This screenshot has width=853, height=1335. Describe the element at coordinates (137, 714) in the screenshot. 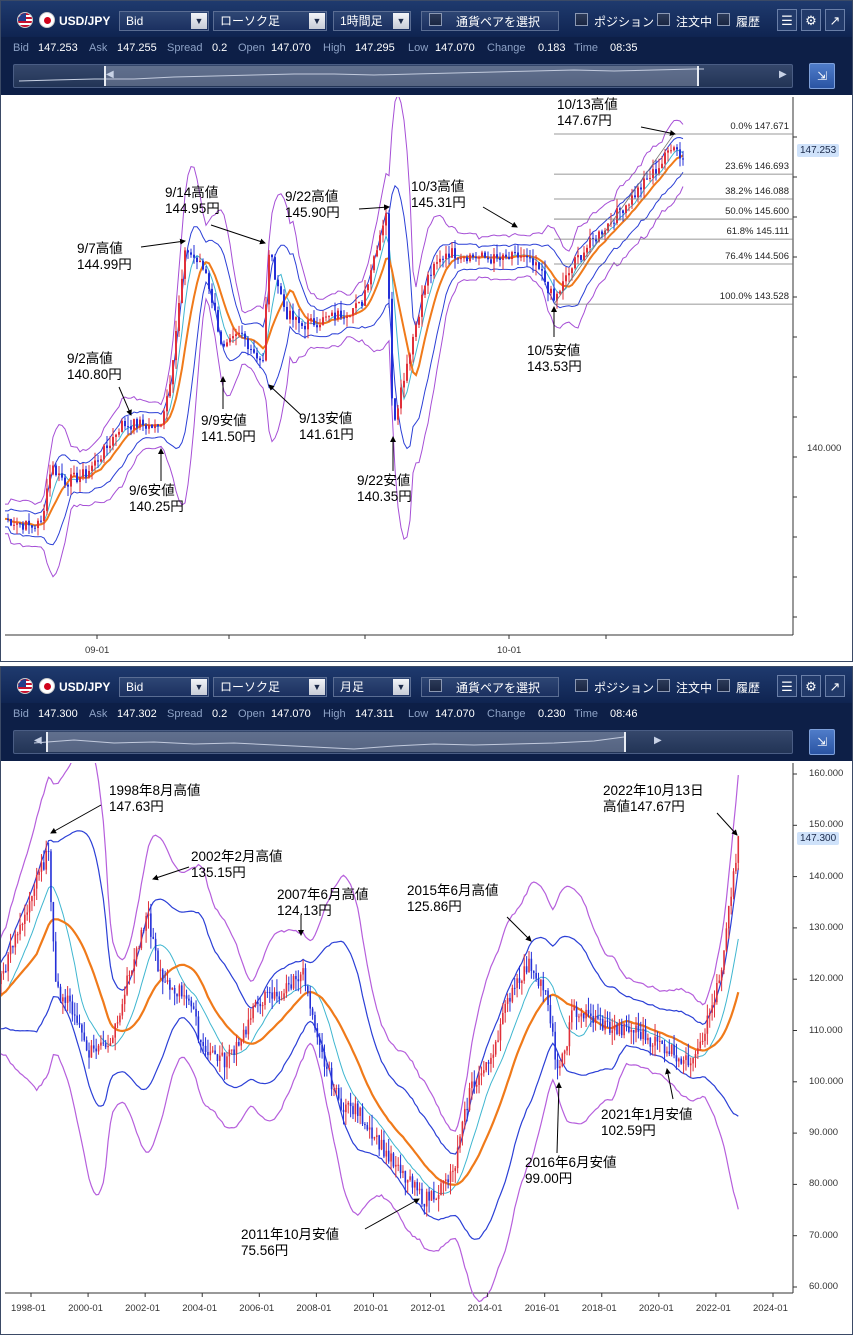

I see `ask-value: 147.302` at that location.